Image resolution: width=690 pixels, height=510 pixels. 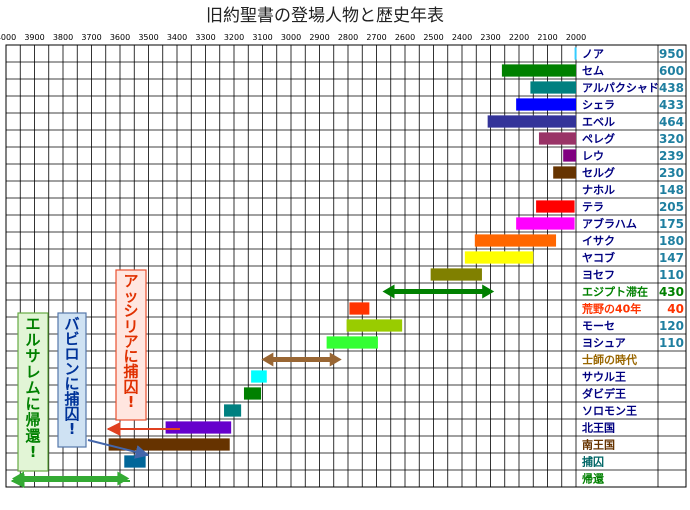 I want to click on category-label: セルグ, so click(x=598, y=173).